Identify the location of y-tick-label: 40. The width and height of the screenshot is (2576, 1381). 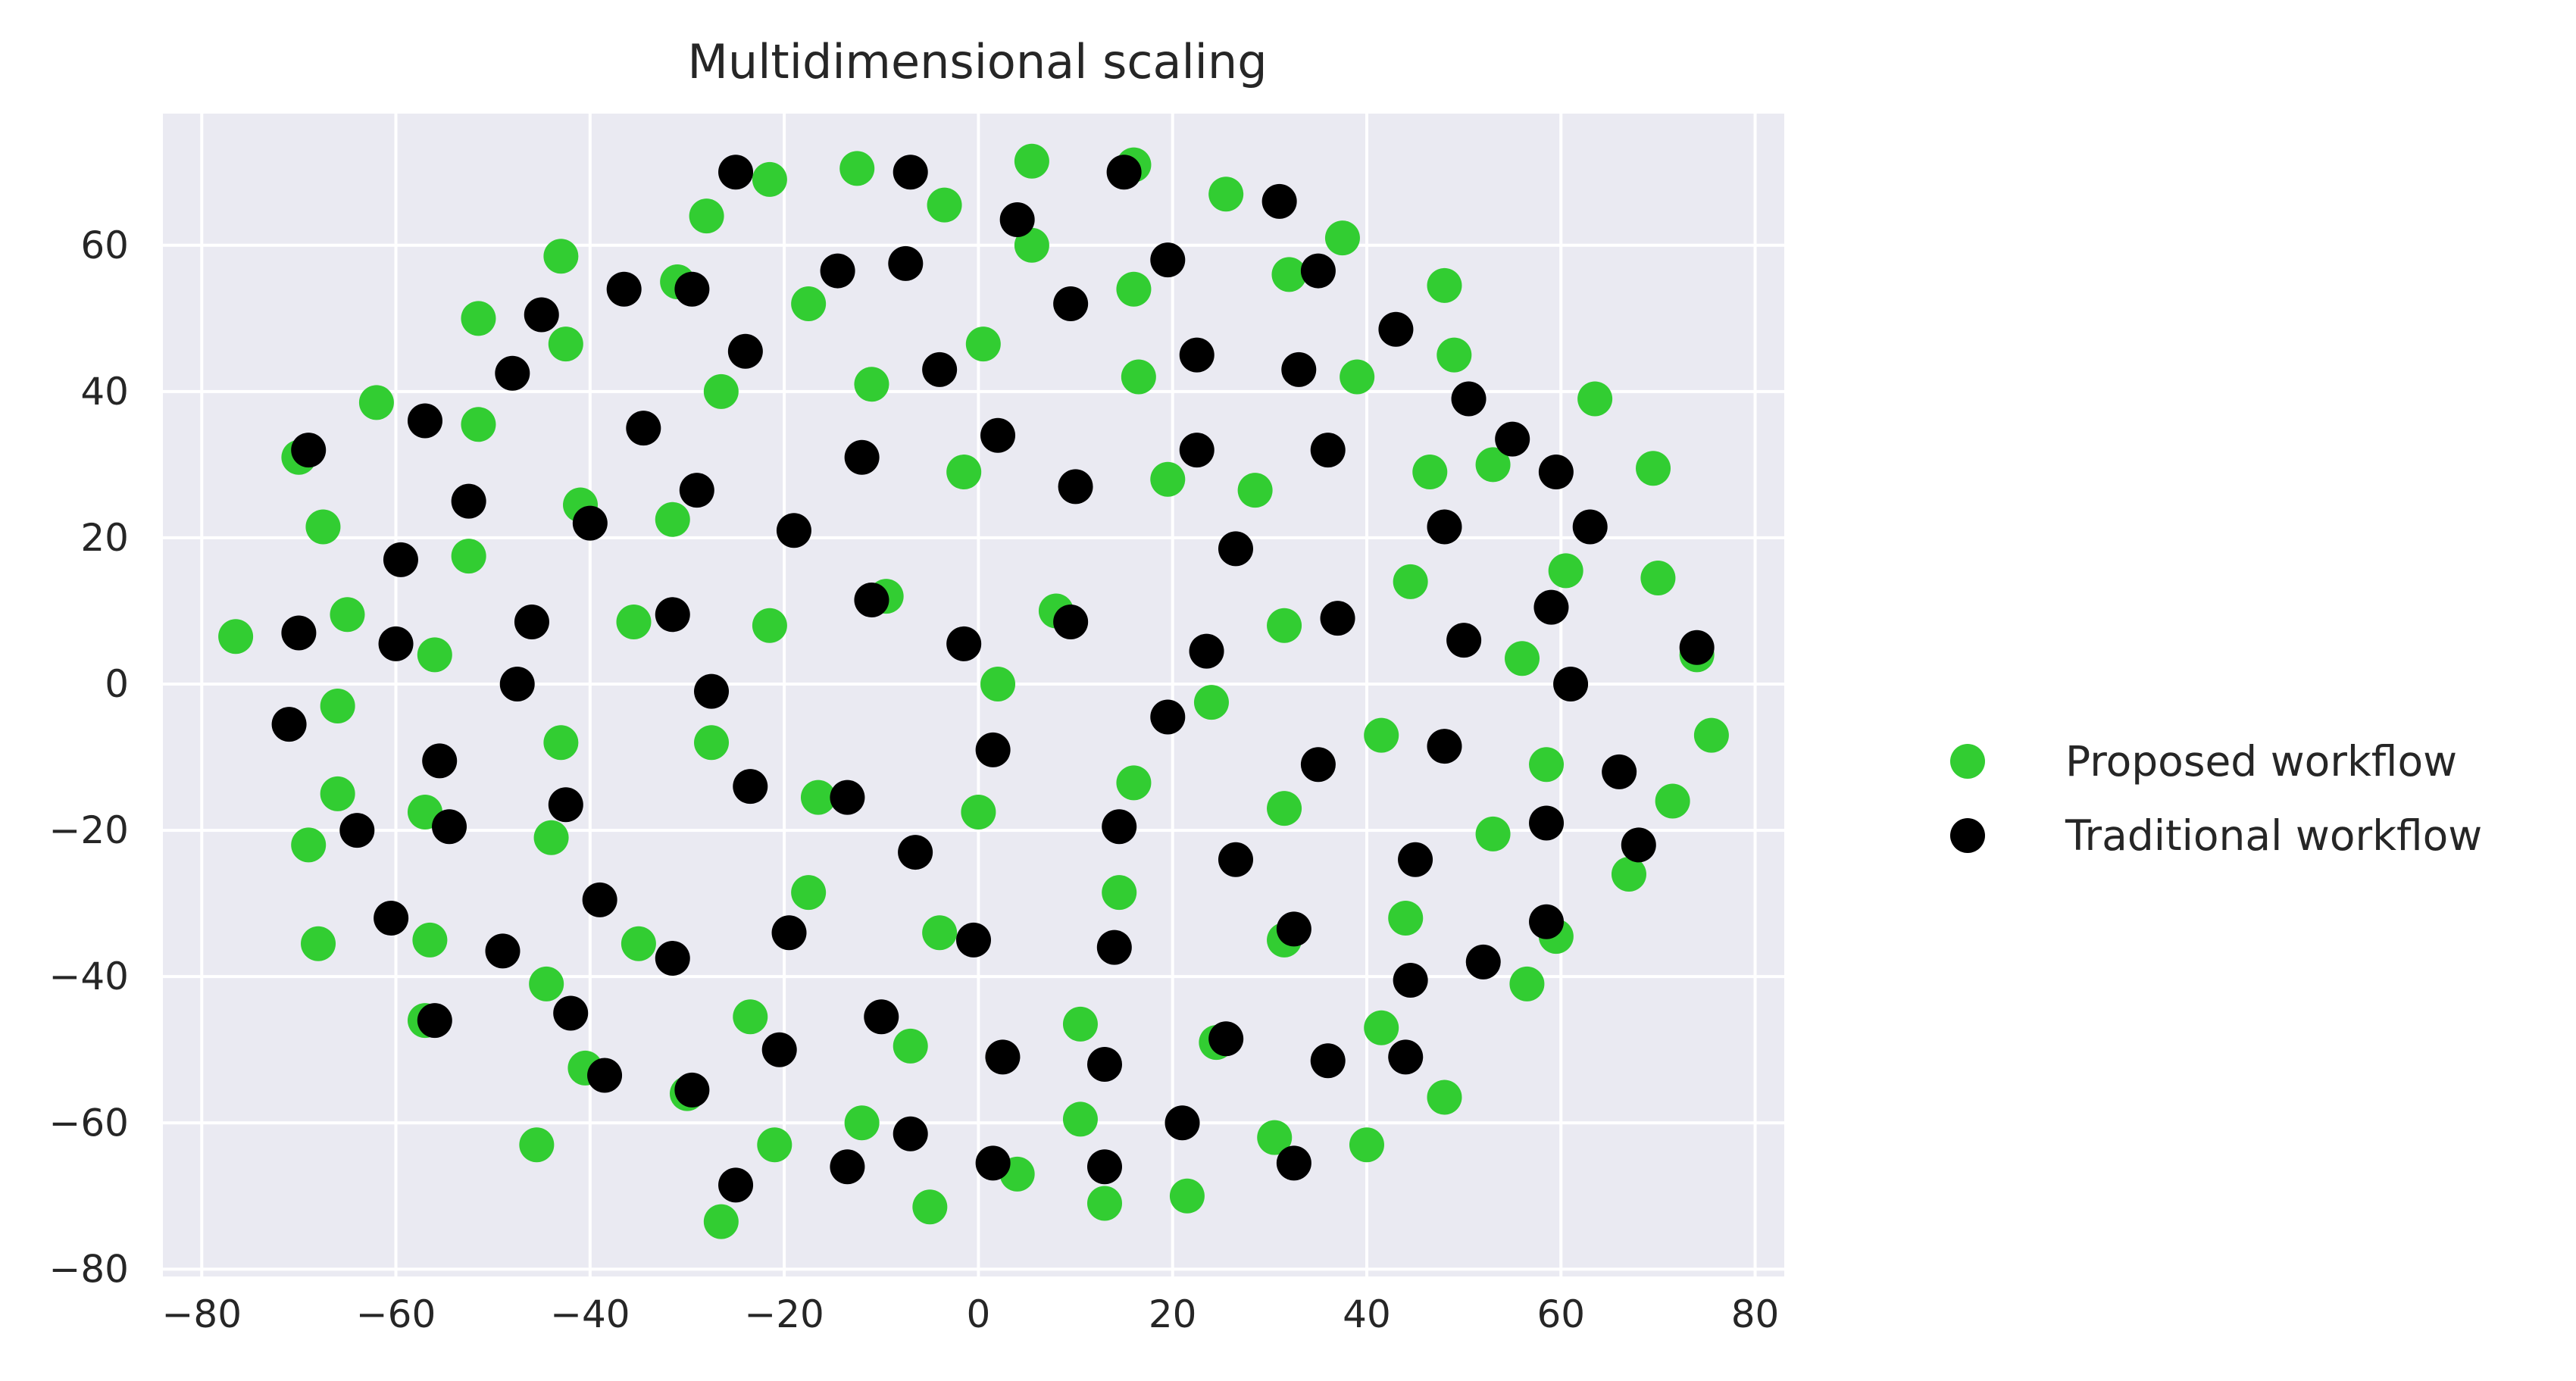
(104, 392).